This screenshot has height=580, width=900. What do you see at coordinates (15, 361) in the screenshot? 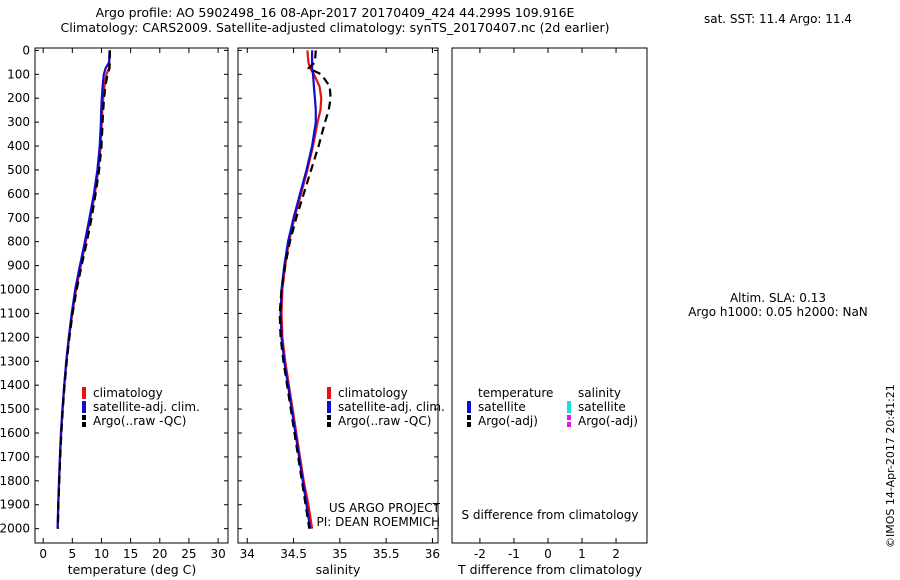
I see `svg-text: 1300` at bounding box center [15, 361].